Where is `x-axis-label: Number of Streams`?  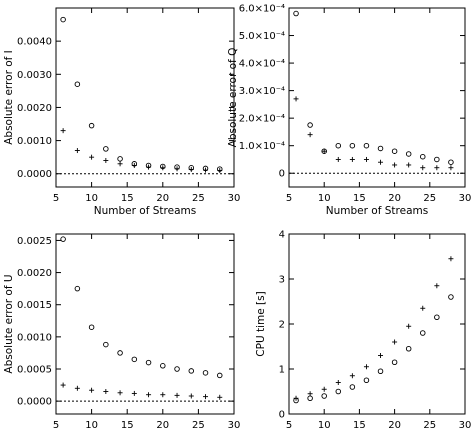
x-axis-label: Number of Streams is located at coordinates (145, 211).